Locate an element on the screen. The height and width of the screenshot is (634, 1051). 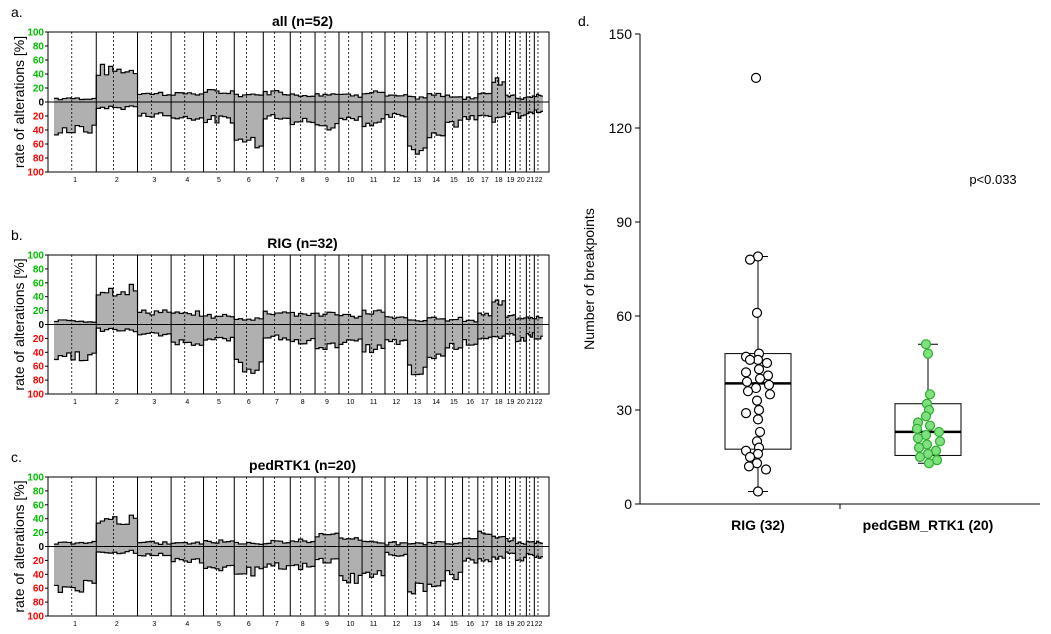
chromosome-label: 21 is located at coordinates (530, 180).